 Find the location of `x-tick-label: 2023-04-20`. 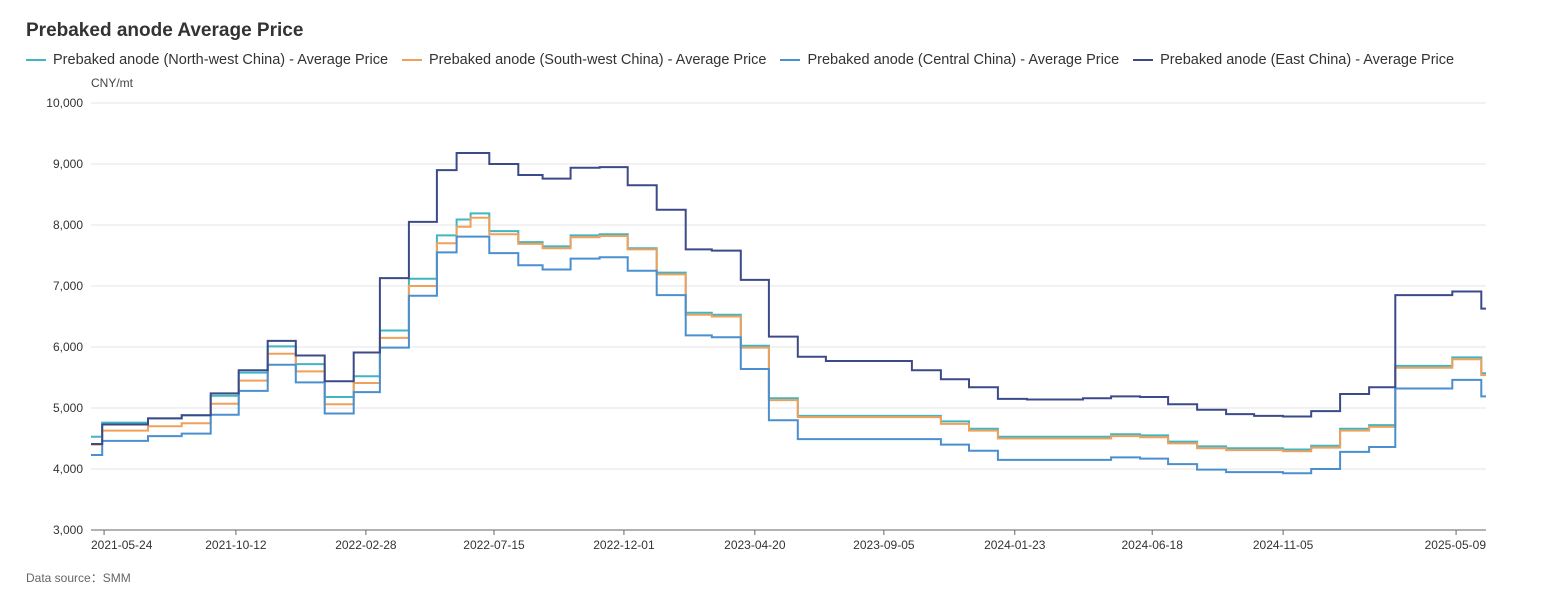

x-tick-label: 2023-04-20 is located at coordinates (755, 545).